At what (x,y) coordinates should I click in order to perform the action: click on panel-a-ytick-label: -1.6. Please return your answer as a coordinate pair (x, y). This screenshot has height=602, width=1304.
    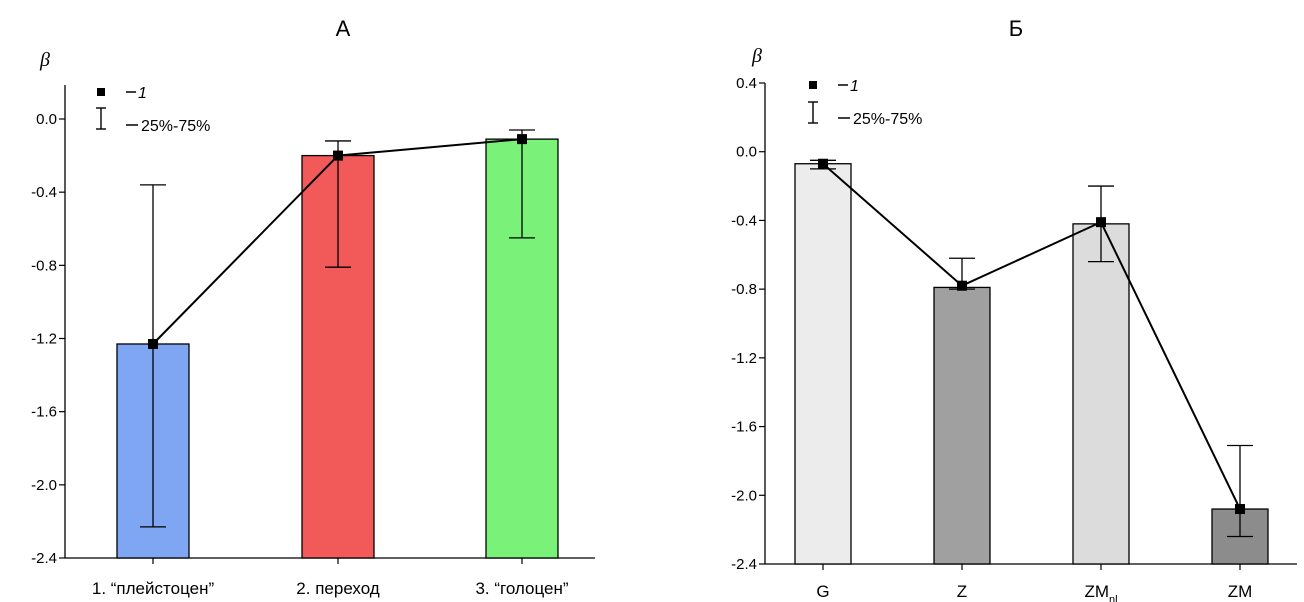
    Looking at the image, I should click on (44, 412).